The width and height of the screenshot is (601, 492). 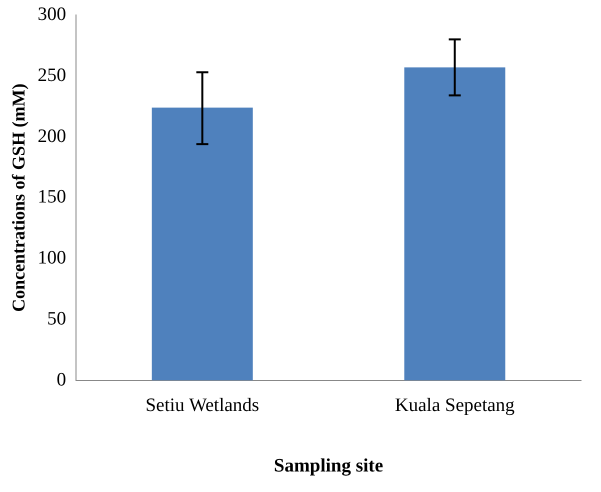 What do you see at coordinates (56, 319) in the screenshot?
I see `y-tick-label: 50` at bounding box center [56, 319].